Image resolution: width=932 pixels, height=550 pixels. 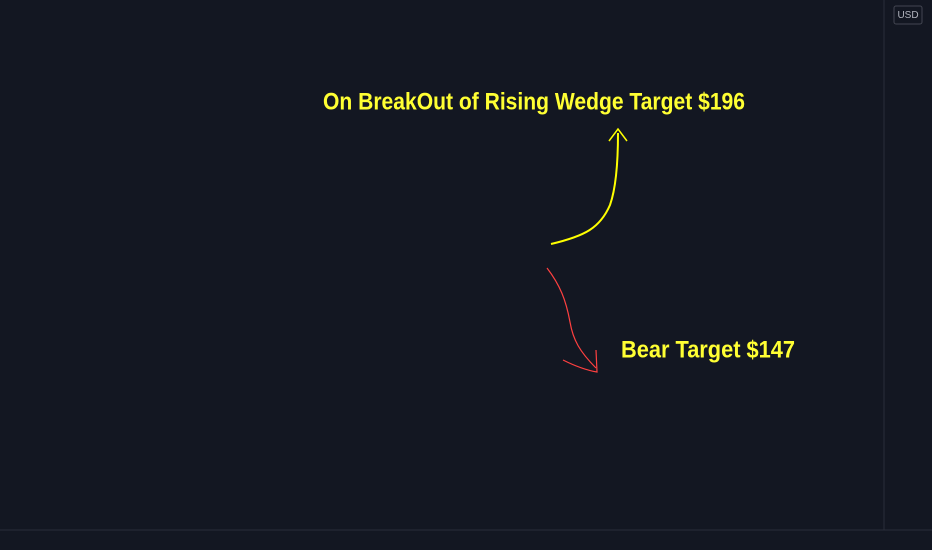 I want to click on annotation: Bear Target $147, so click(x=708, y=349).